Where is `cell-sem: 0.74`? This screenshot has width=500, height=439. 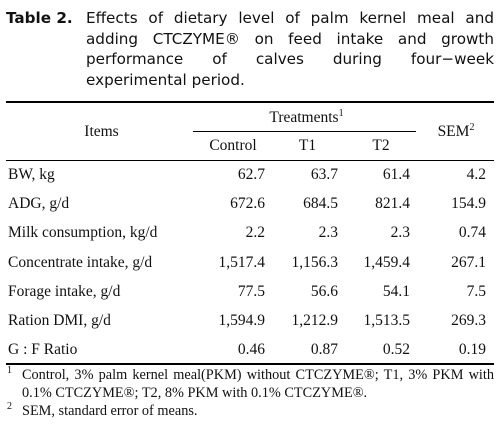
cell-sem: 0.74 is located at coordinates (472, 233).